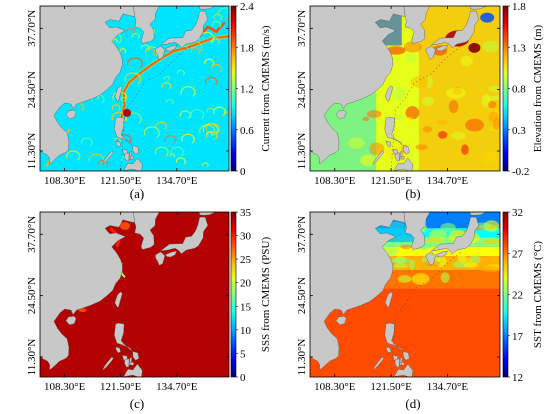  Describe the element at coordinates (397, 363) in the screenshot. I see `land-negros` at that location.